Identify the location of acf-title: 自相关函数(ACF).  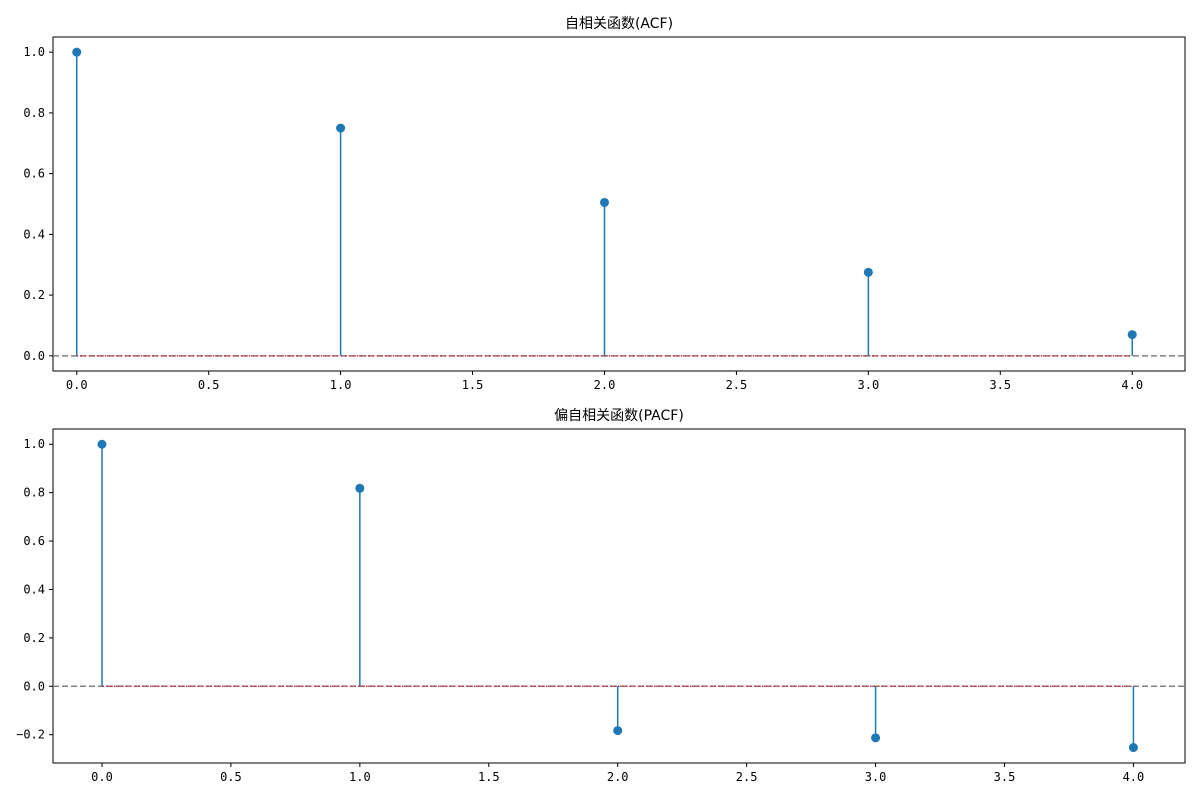
(619, 24).